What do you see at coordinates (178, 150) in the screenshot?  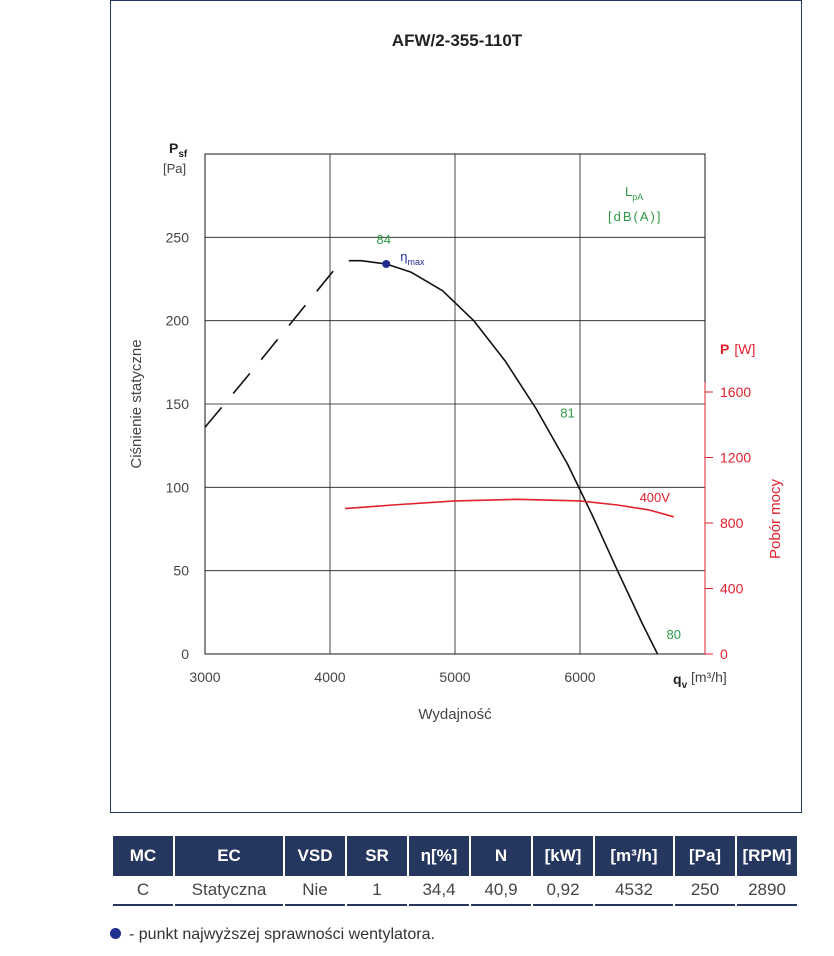 I see `y-symbol-label: Psf` at bounding box center [178, 150].